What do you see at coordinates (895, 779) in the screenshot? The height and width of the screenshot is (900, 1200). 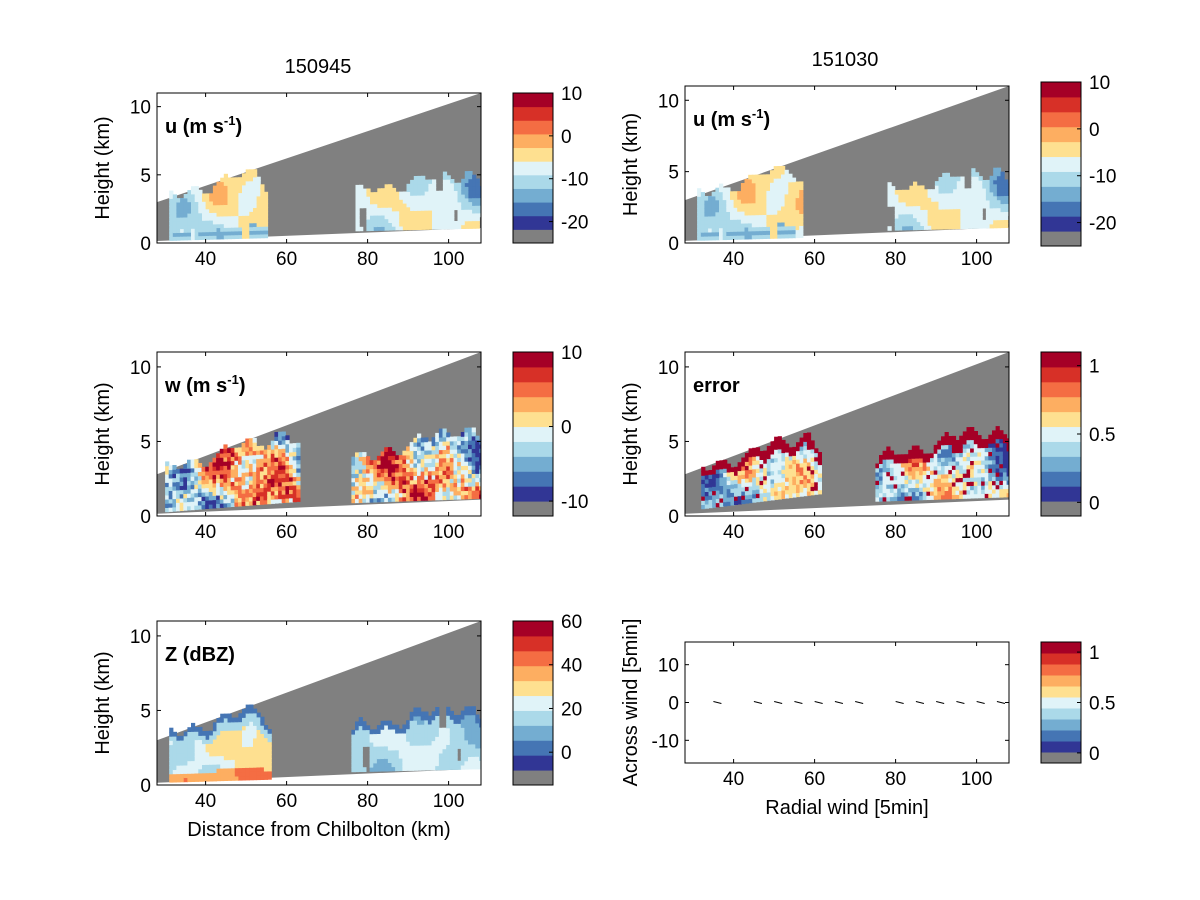 I see `x-tick-label: 80` at bounding box center [895, 779].